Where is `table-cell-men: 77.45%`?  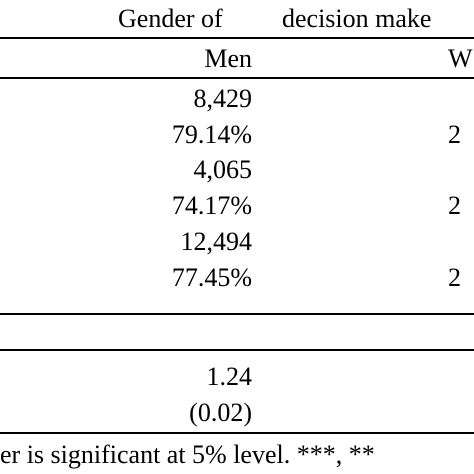
table-cell-men: 77.45% is located at coordinates (211, 277).